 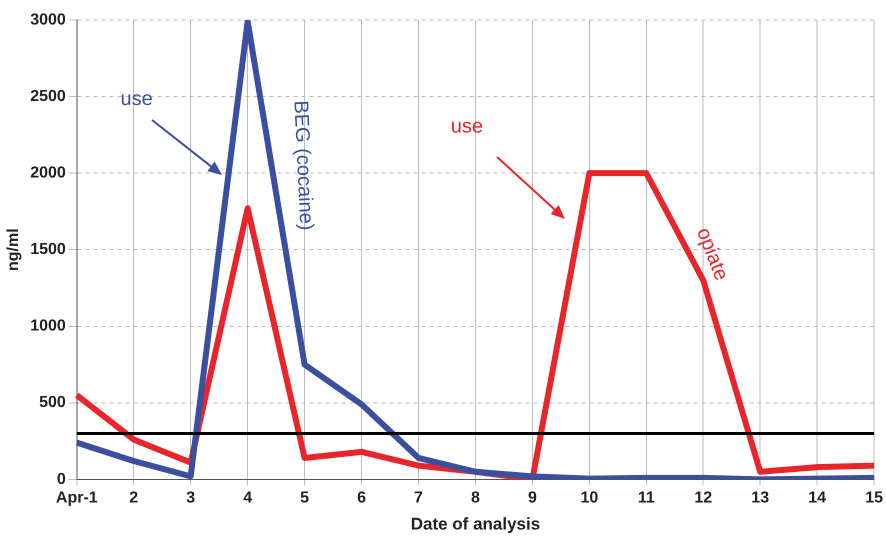 I want to click on x-tick-label: 12, so click(x=703, y=497).